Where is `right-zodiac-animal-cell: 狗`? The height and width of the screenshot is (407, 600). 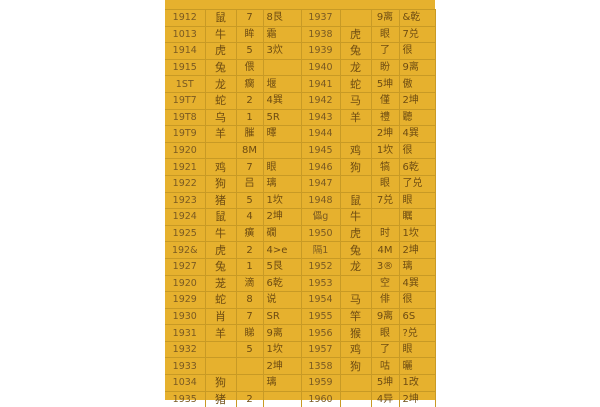 right-zodiac-animal-cell: 狗 is located at coordinates (356, 366).